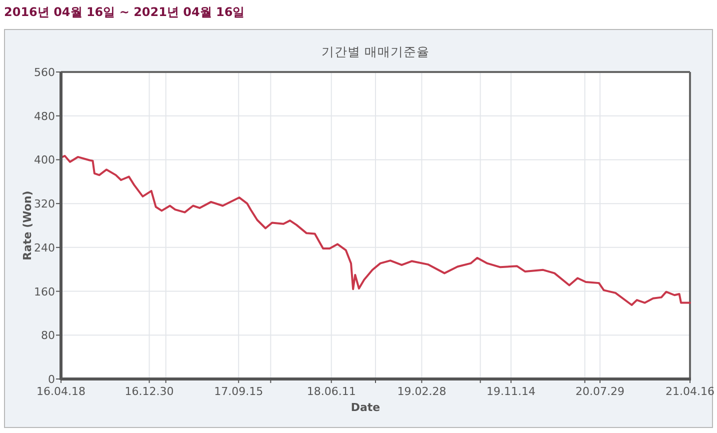 The width and height of the screenshot is (717, 433). I want to click on x-axis-title: Date, so click(365, 407).